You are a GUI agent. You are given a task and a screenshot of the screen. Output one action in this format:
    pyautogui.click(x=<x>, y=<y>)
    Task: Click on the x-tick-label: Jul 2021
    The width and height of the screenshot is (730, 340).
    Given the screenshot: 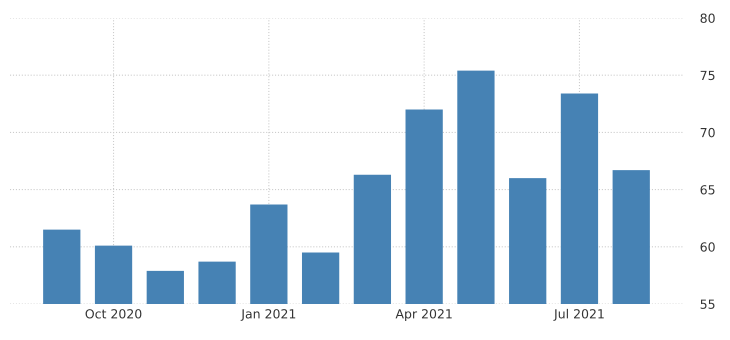 What is the action you would take?
    pyautogui.click(x=578, y=314)
    